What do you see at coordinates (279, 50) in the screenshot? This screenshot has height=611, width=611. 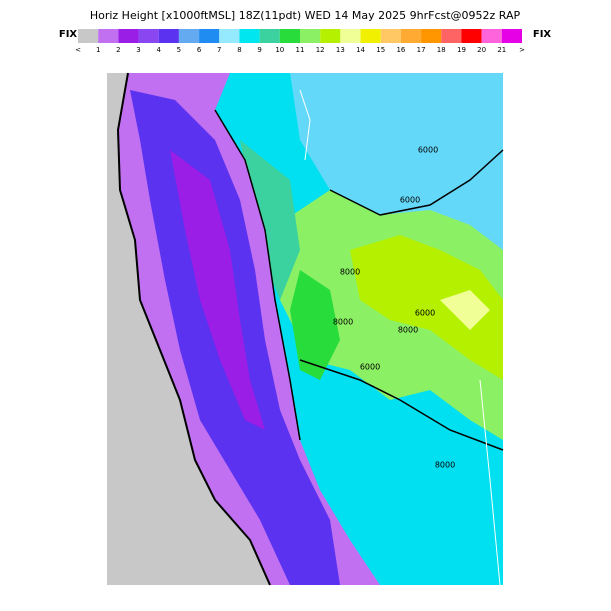 I see `colorbar-label: 10` at bounding box center [279, 50].